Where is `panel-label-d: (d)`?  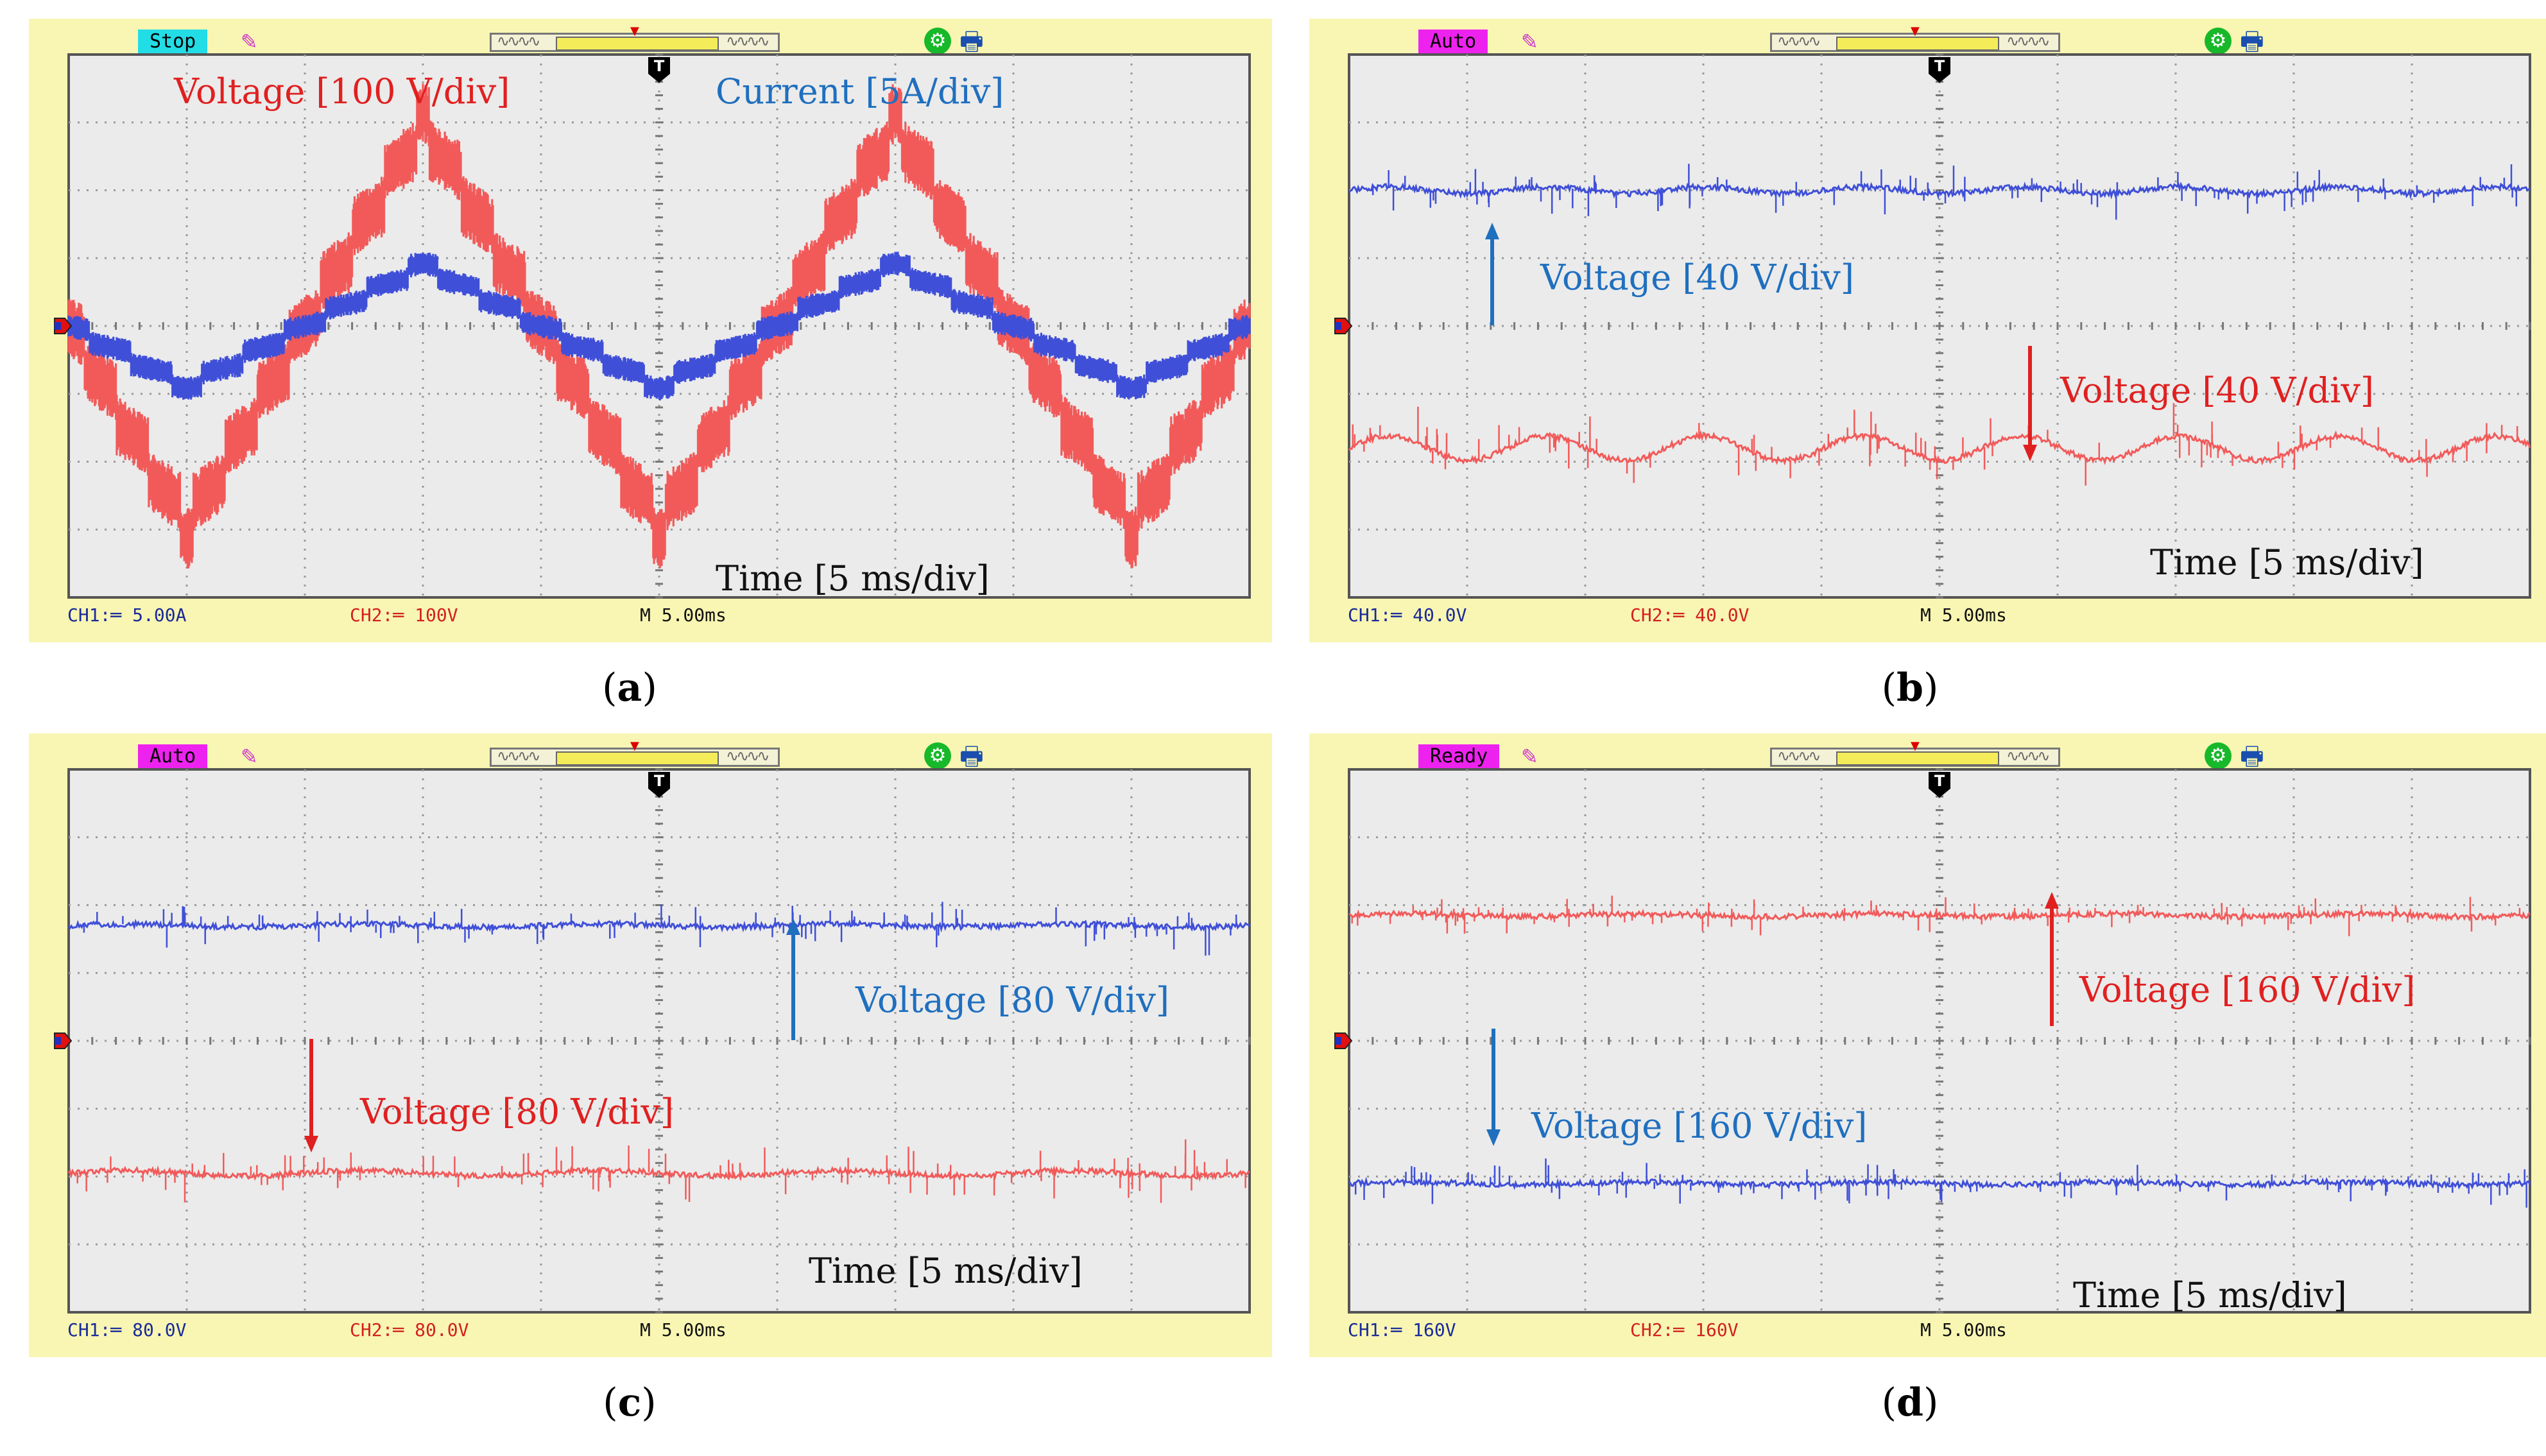
panel-label-d: (d) is located at coordinates (1910, 1402).